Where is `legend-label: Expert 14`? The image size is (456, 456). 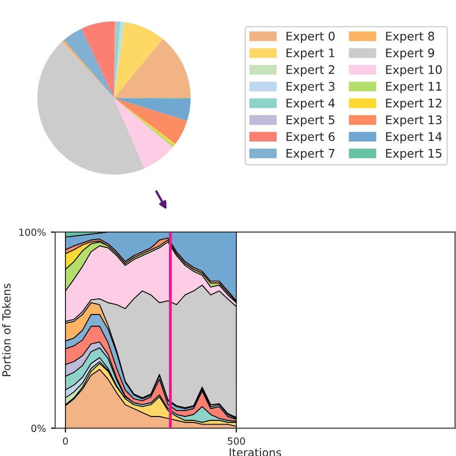
legend-label: Expert 14 is located at coordinates (414, 138).